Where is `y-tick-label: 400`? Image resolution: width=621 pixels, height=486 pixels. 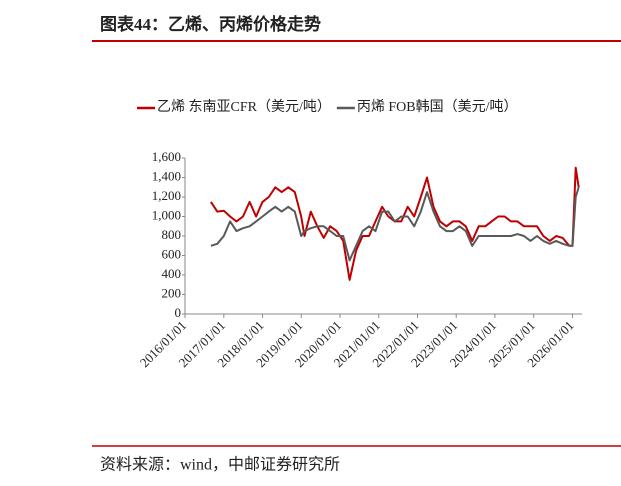
y-tick-label: 400 is located at coordinates (172, 273).